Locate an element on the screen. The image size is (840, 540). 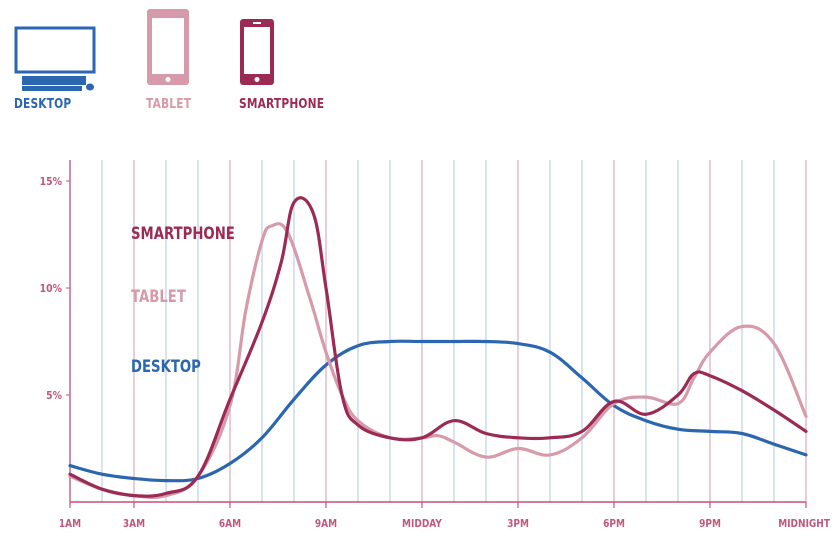
x-tick-label: MIDDAY is located at coordinates (422, 524).